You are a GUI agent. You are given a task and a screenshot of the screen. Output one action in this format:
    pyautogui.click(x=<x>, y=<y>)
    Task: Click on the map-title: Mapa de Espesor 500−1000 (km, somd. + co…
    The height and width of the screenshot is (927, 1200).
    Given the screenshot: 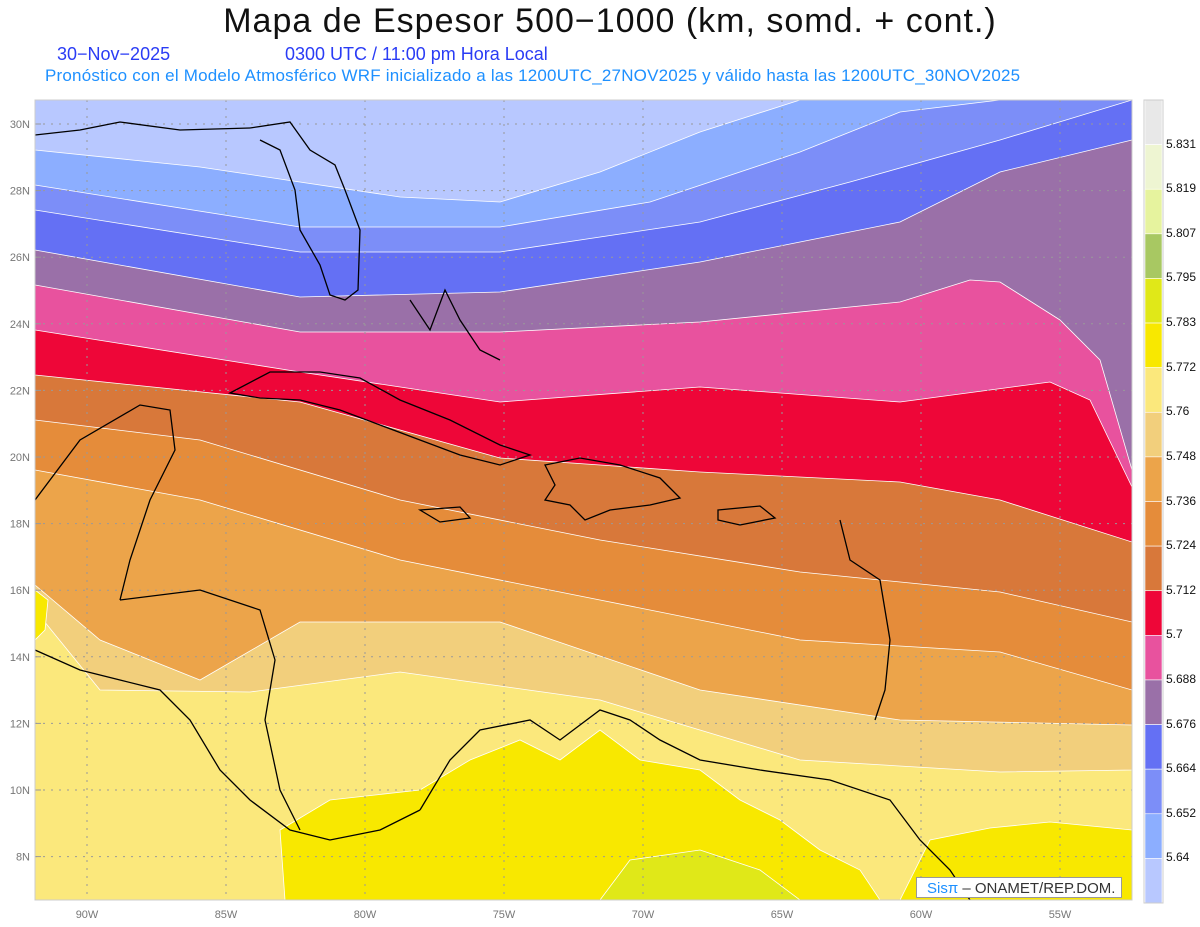 What is the action you would take?
    pyautogui.click(x=610, y=21)
    